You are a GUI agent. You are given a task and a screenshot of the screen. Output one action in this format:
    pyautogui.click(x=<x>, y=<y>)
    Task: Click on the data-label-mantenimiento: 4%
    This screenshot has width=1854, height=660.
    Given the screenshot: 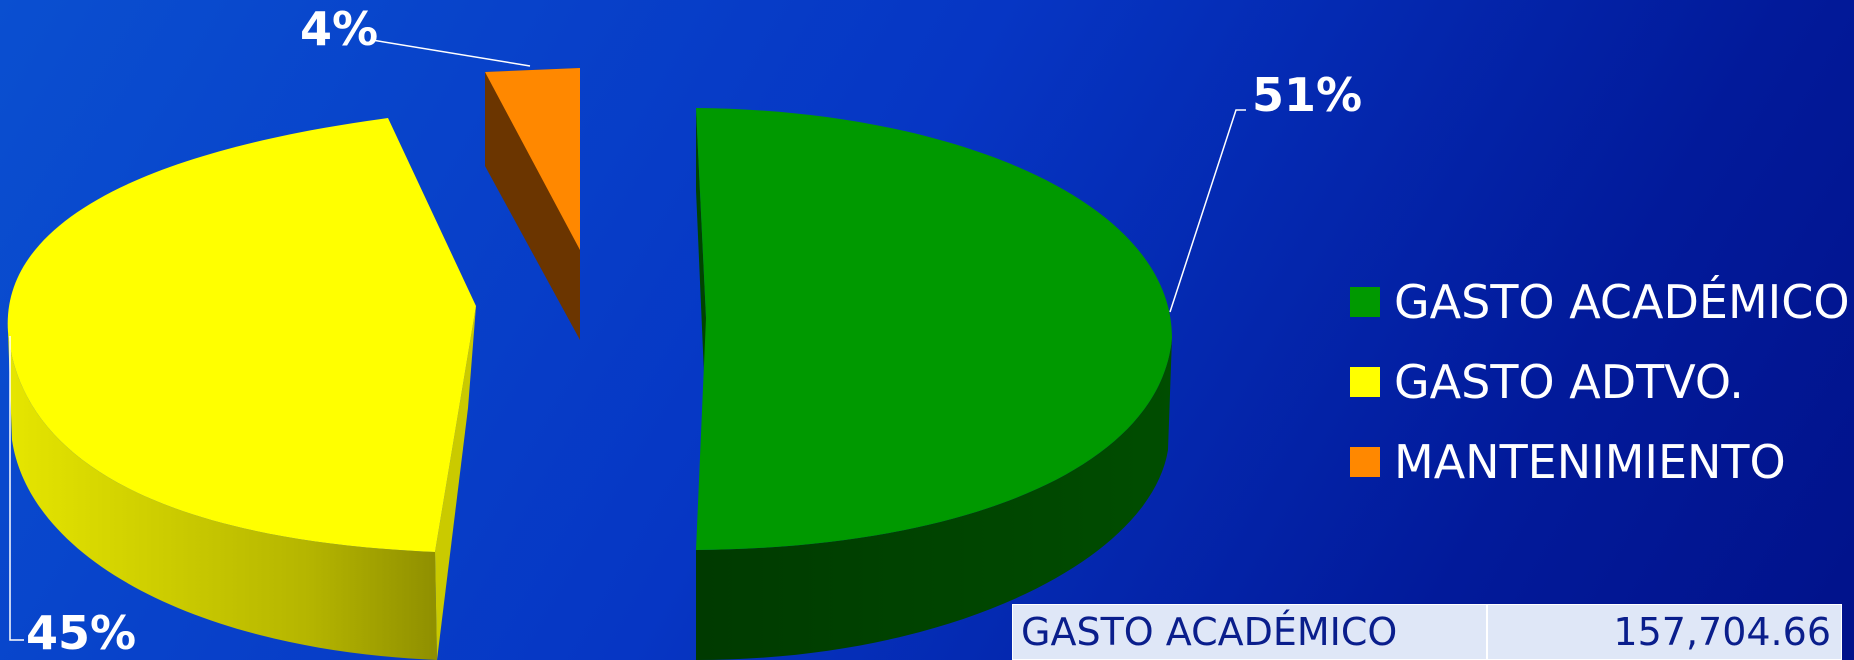 What is the action you would take?
    pyautogui.click(x=339, y=29)
    